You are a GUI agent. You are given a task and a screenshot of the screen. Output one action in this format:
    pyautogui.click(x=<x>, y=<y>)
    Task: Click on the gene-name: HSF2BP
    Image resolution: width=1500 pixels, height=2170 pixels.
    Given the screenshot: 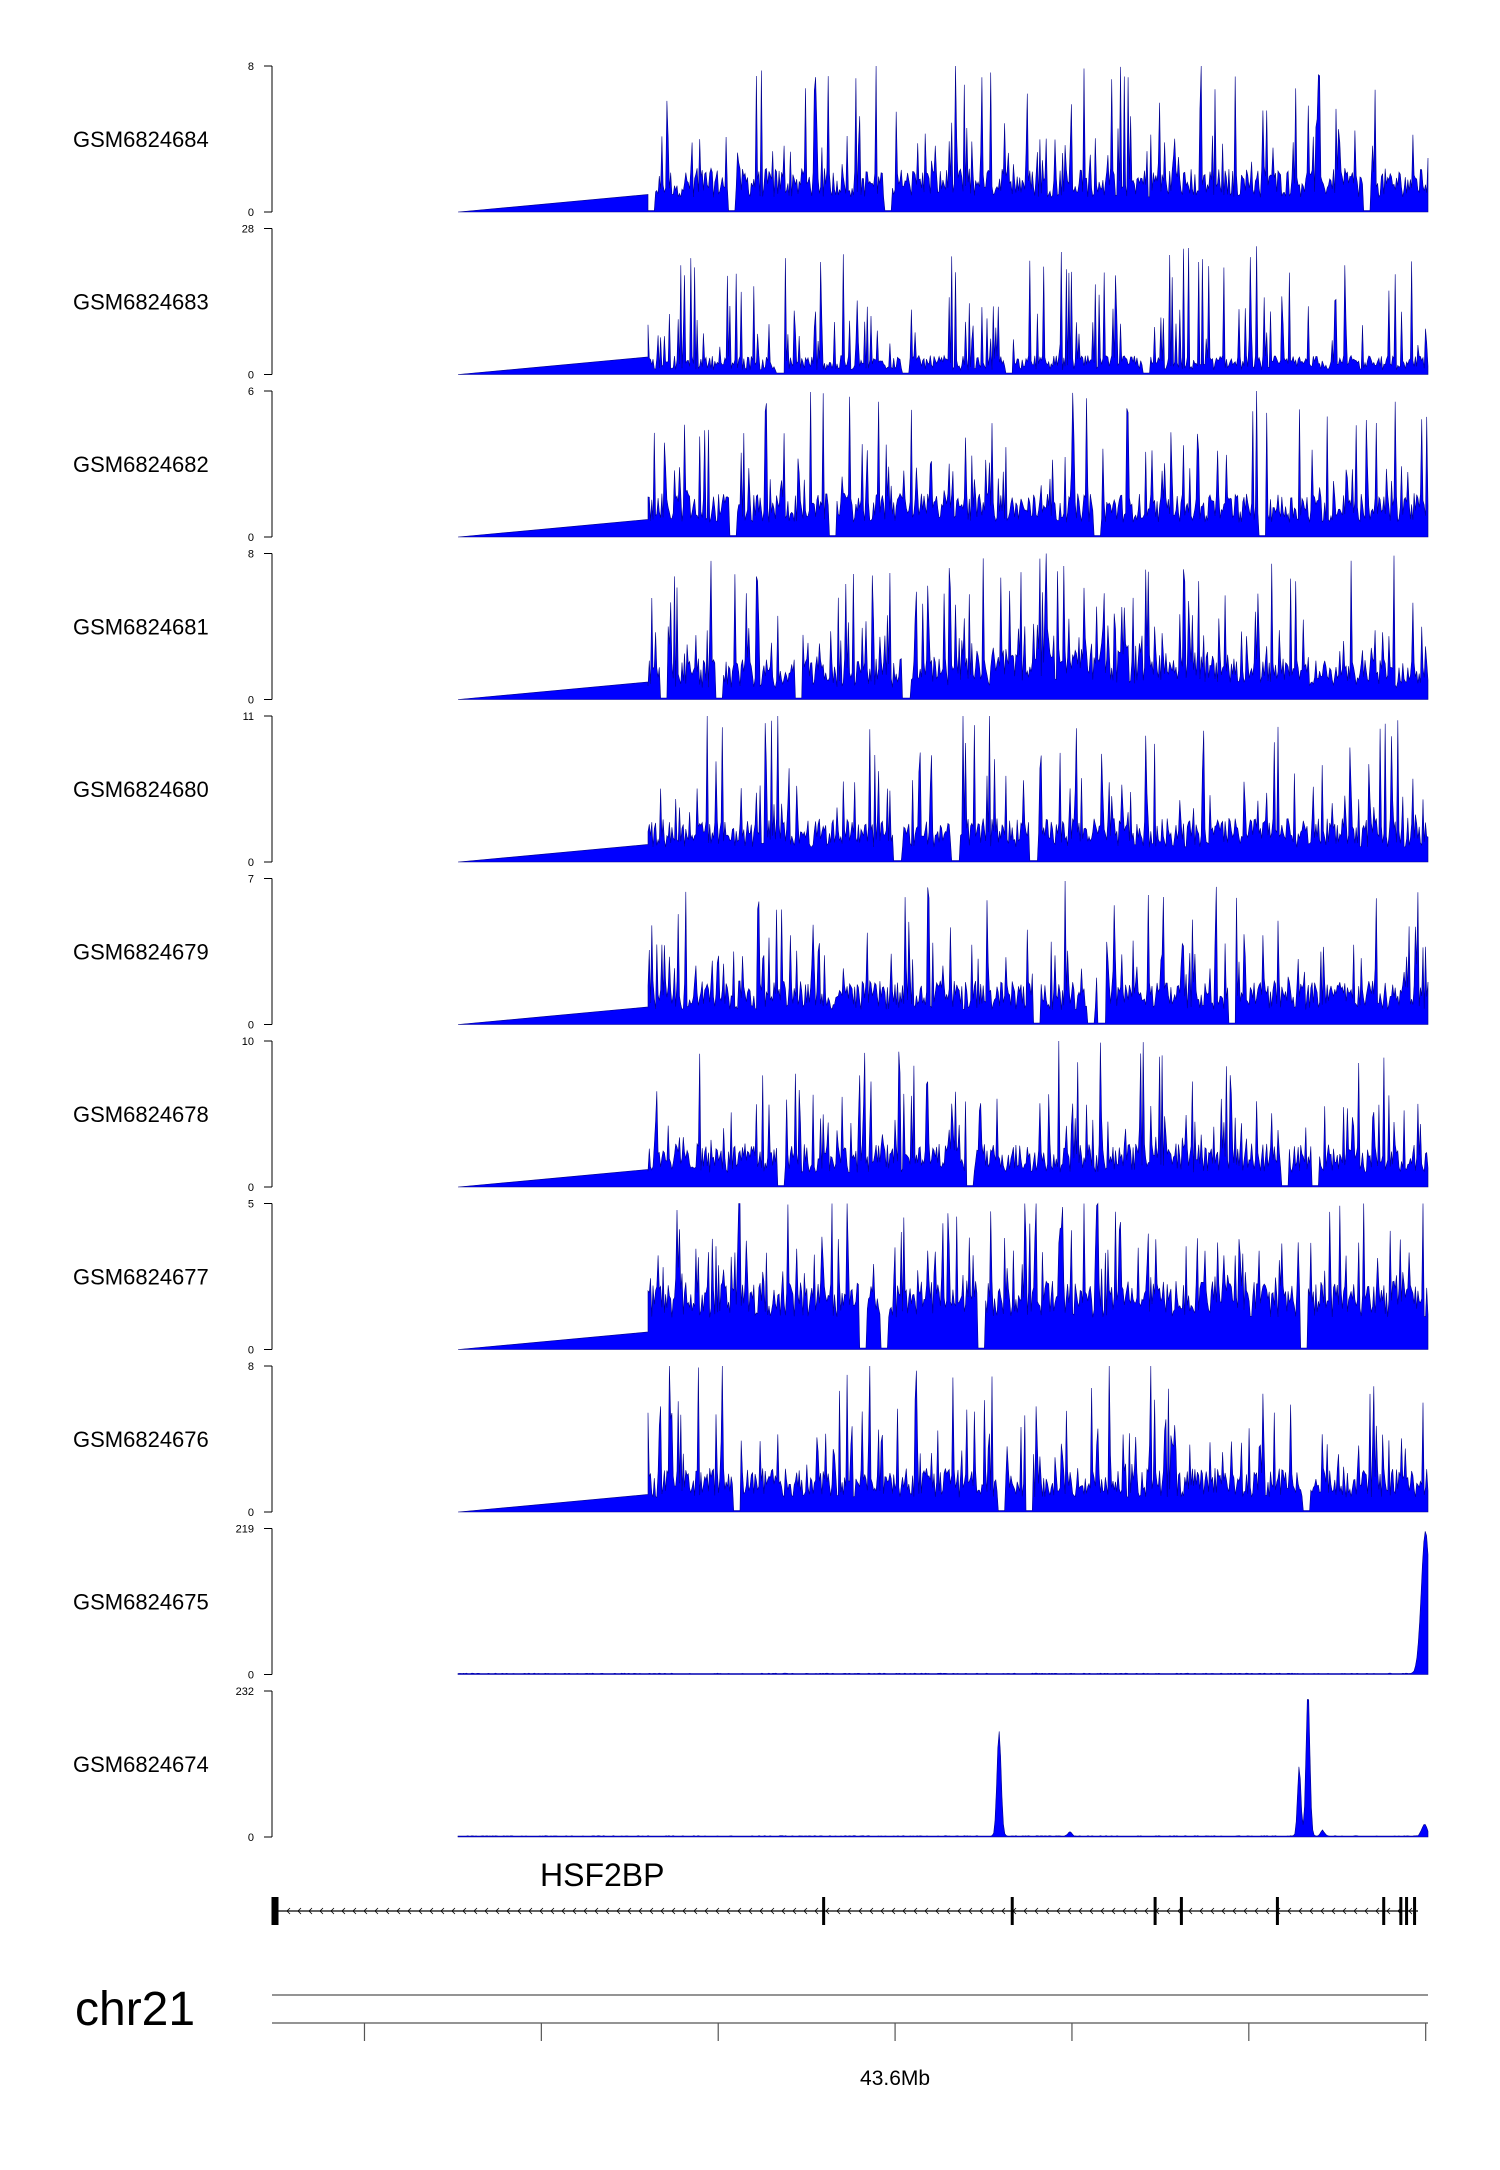 What is the action you would take?
    pyautogui.click(x=602, y=1875)
    